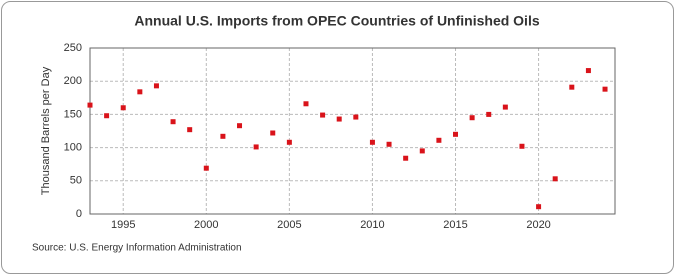 The image size is (675, 275). Describe the element at coordinates (455, 225) in the screenshot. I see `x-tick-label: 2015` at that location.